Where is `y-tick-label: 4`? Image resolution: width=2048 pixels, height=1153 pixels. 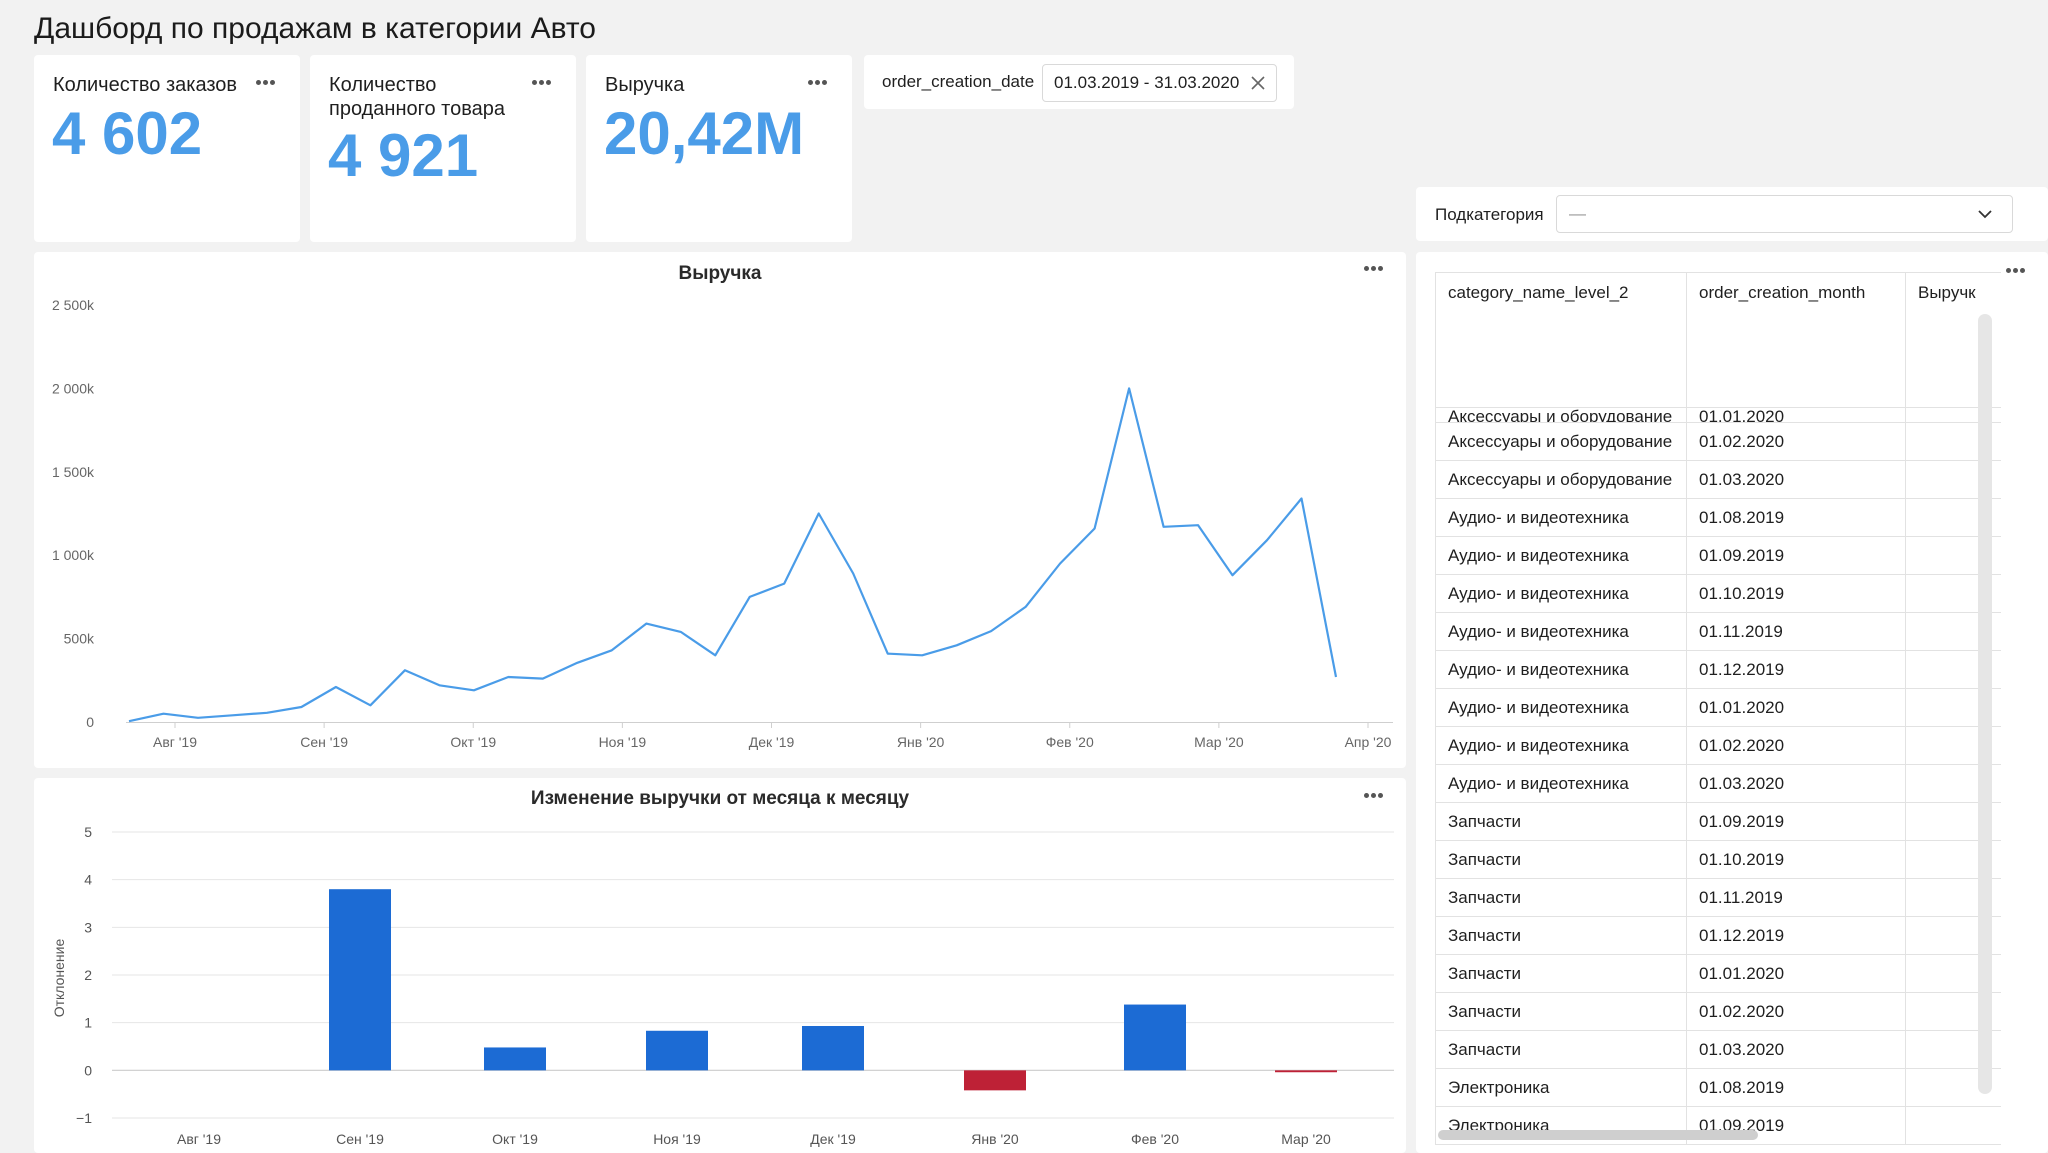
y-tick-label: 4 is located at coordinates (88, 880).